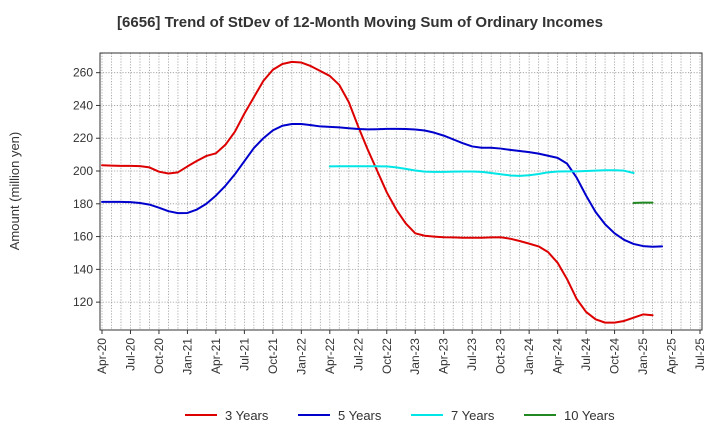  What do you see at coordinates (83, 237) in the screenshot?
I see `y-tick-label: 160` at bounding box center [83, 237].